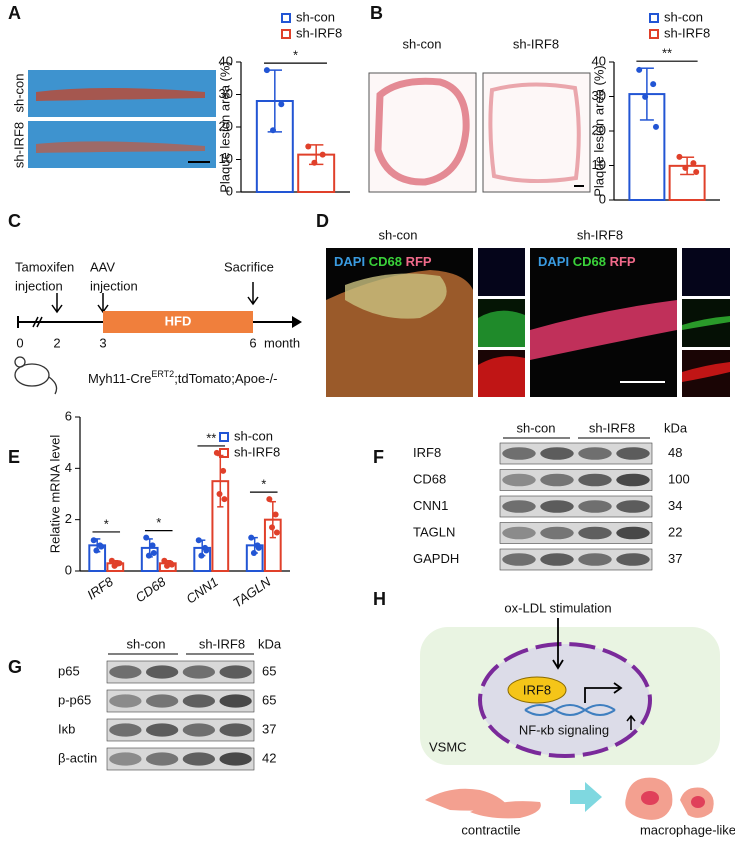 The image size is (735, 845). I want to click on error-bar, so click(646, 94).